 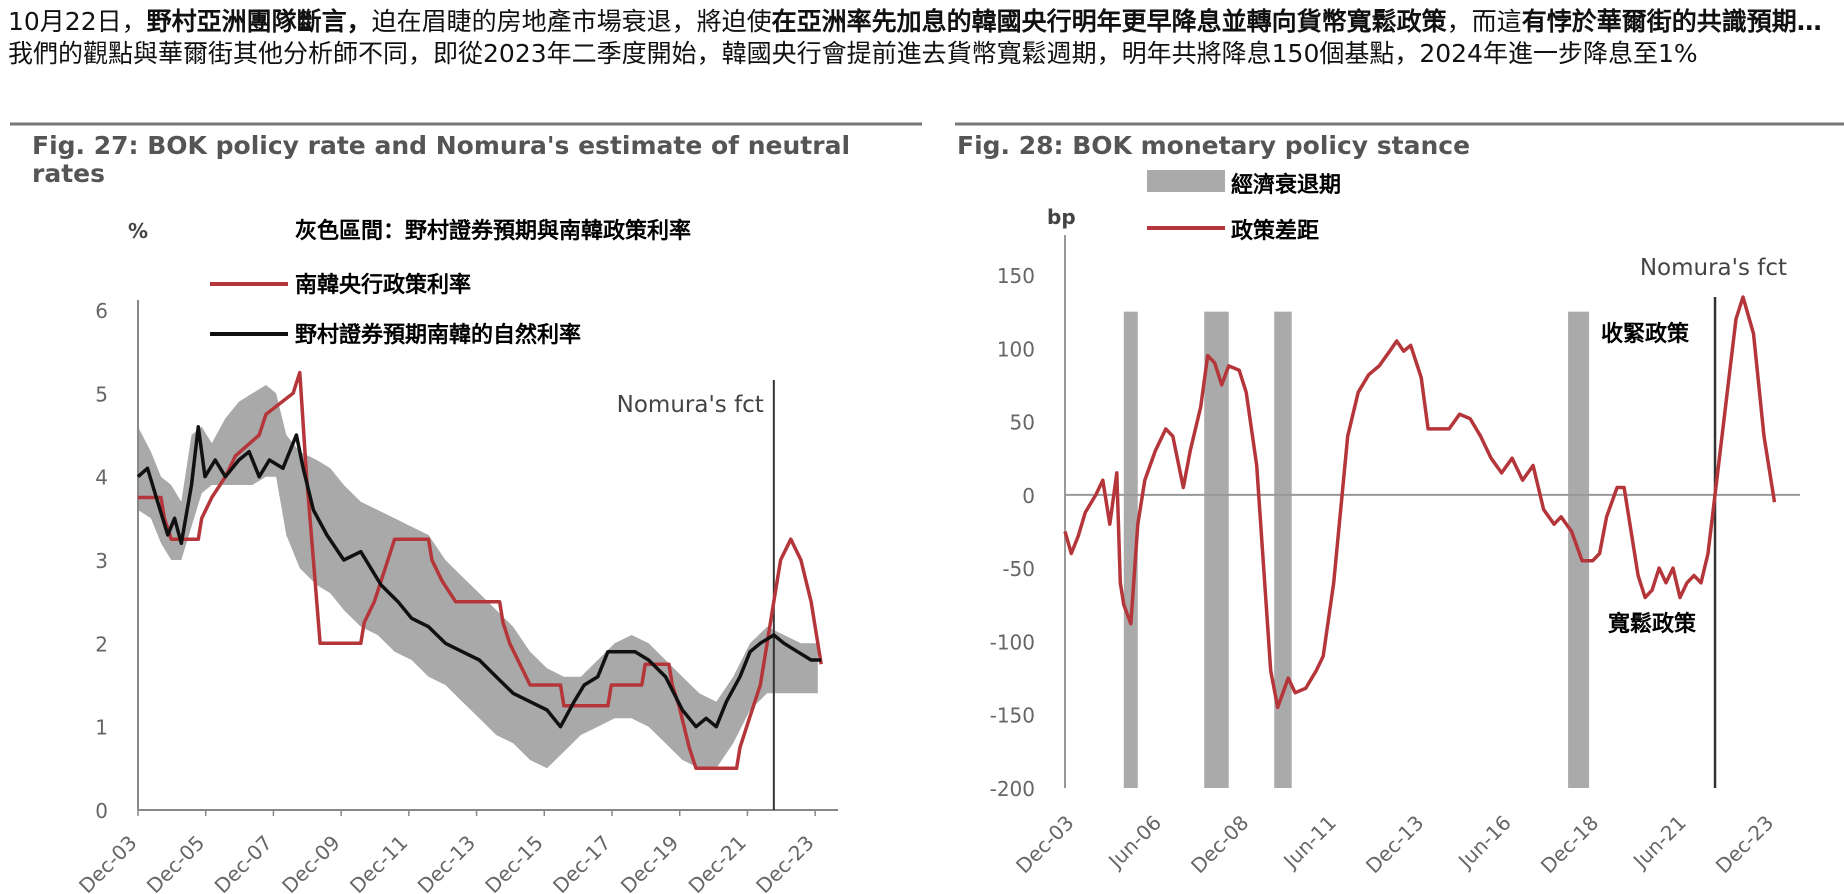 I want to click on headline-segment: 10月22日，, so click(x=77, y=21).